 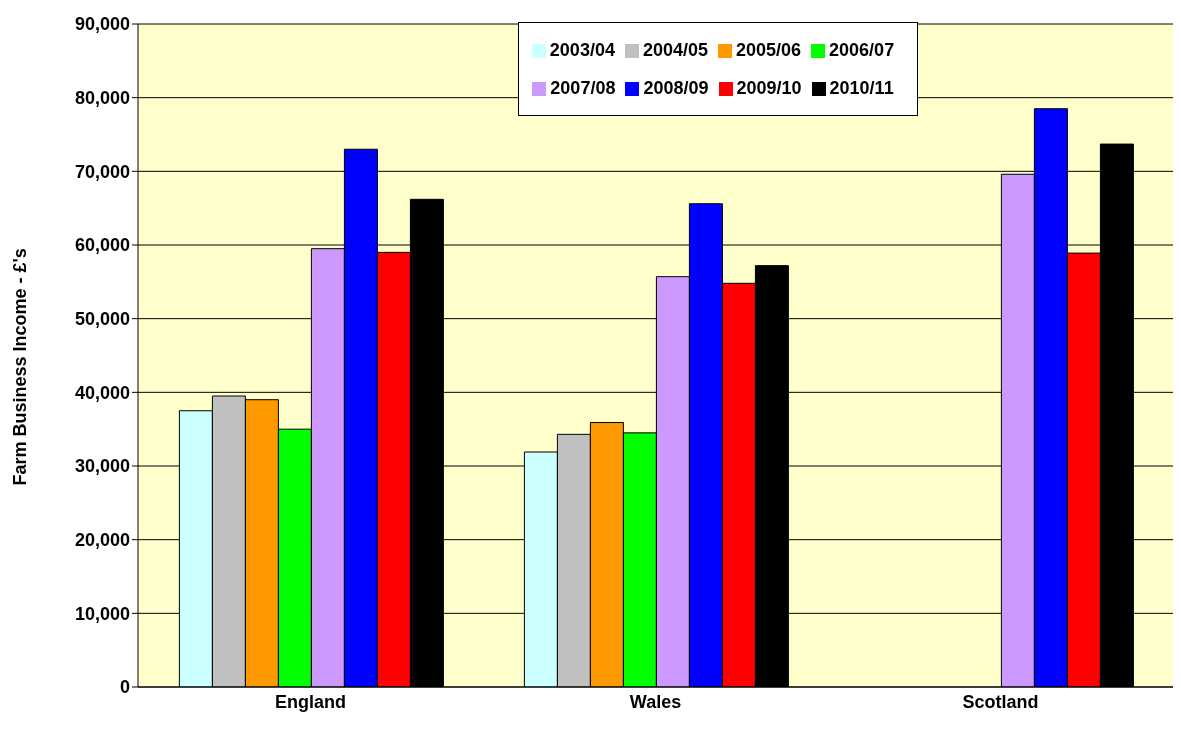 What do you see at coordinates (102, 245) in the screenshot?
I see `y-tick-label: 60,000` at bounding box center [102, 245].